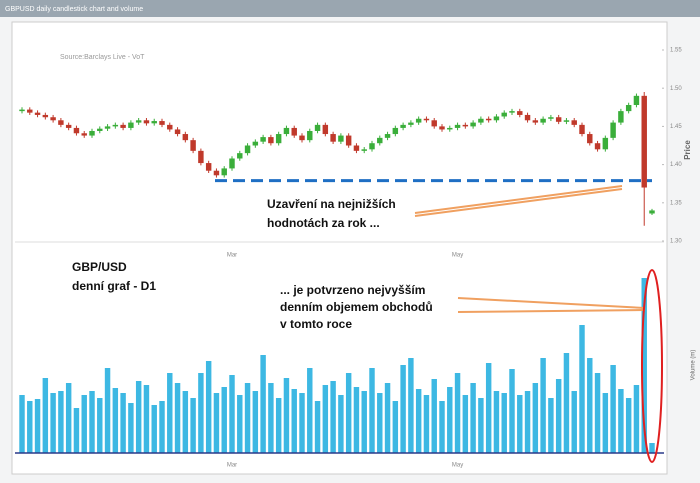 This screenshot has height=483, width=700. I want to click on y-axis-label: Volume (m), so click(694, 365).